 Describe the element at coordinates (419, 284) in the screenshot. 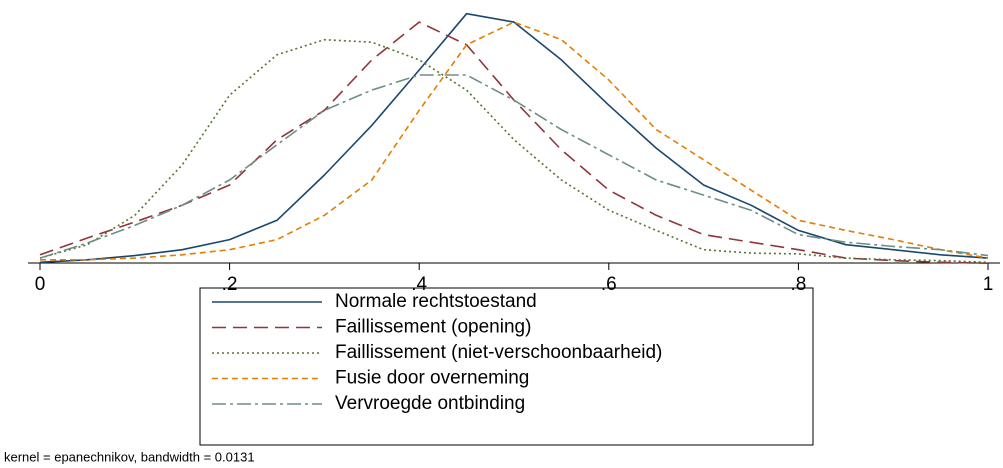

I see `x-tick-label: .4` at that location.